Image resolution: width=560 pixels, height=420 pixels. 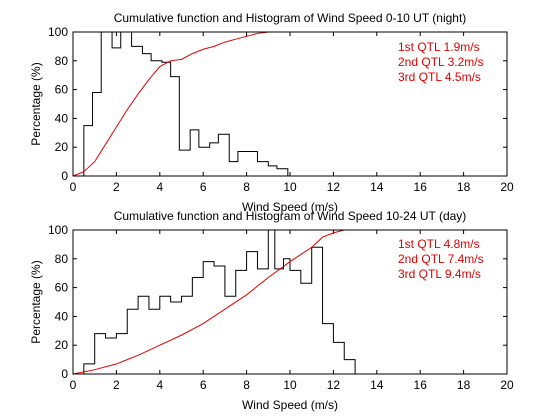 I want to click on histogram, so click(x=185, y=104).